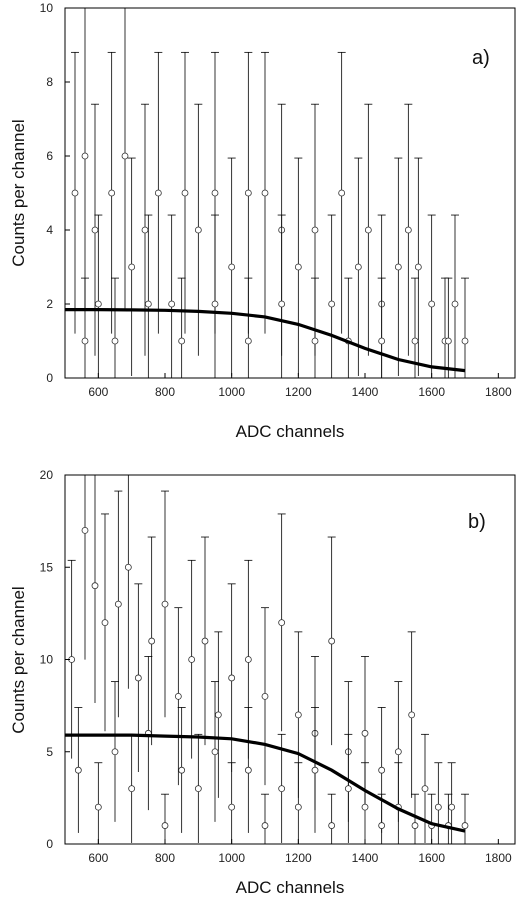 Image resolution: width=518 pixels, height=905 pixels. I want to click on y-tick-label-a: 2, so click(49, 304).